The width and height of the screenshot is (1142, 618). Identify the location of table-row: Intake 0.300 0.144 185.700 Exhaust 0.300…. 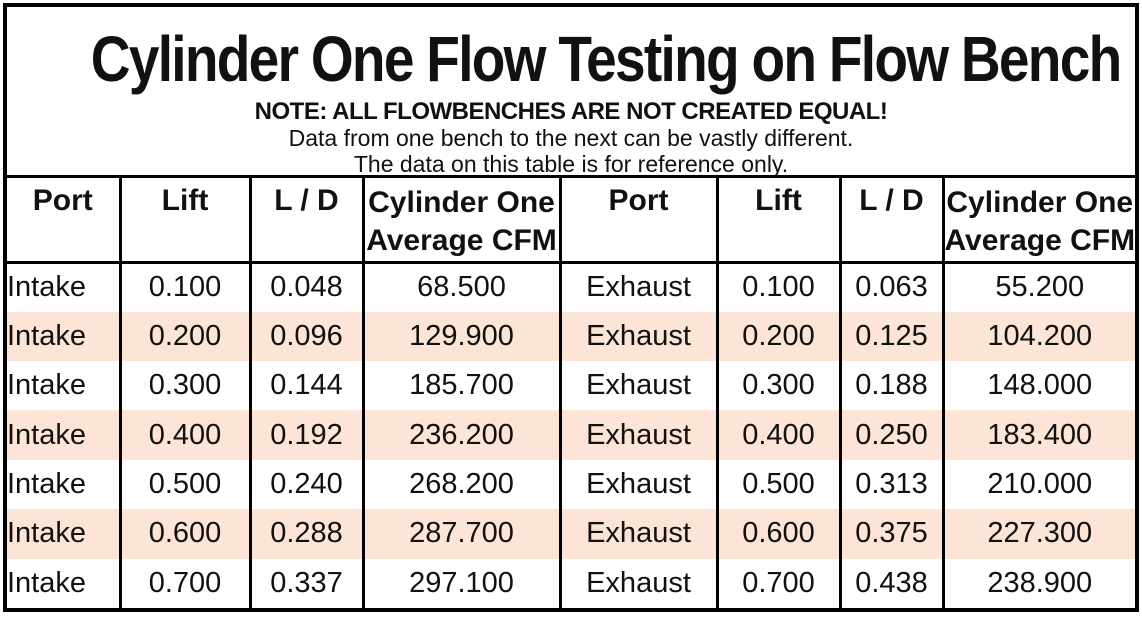
(571, 386).